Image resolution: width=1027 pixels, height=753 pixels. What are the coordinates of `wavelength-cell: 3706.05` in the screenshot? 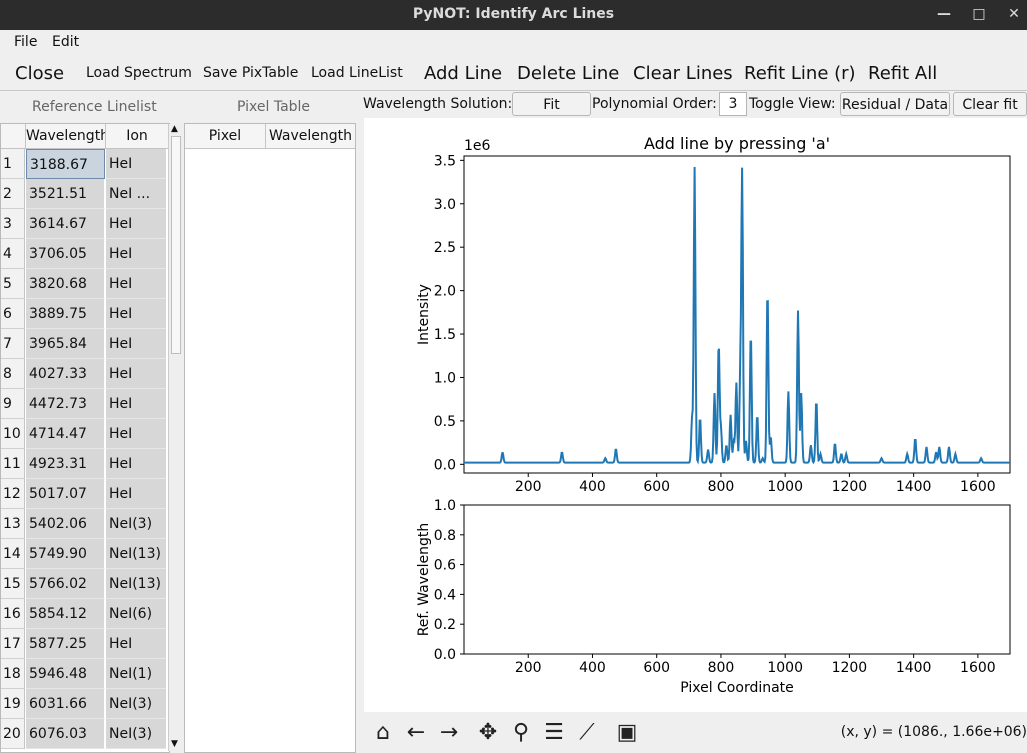 It's located at (65, 254).